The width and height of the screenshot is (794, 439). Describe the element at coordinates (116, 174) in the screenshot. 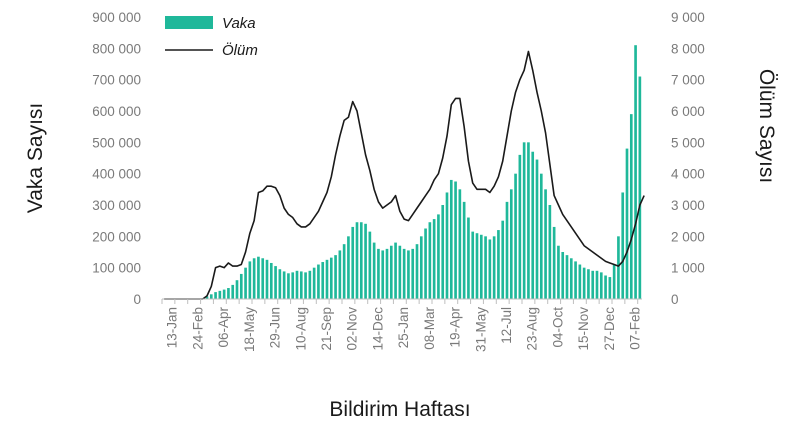

I see `y-tick-label-left: 400 000` at that location.